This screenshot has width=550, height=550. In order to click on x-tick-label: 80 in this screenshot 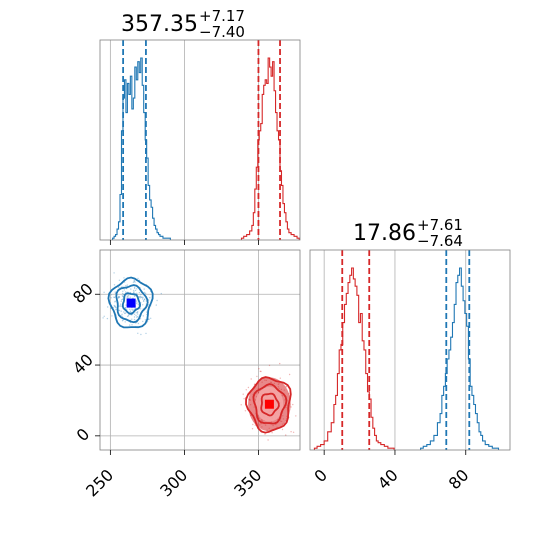, I will do `click(459, 479)`.